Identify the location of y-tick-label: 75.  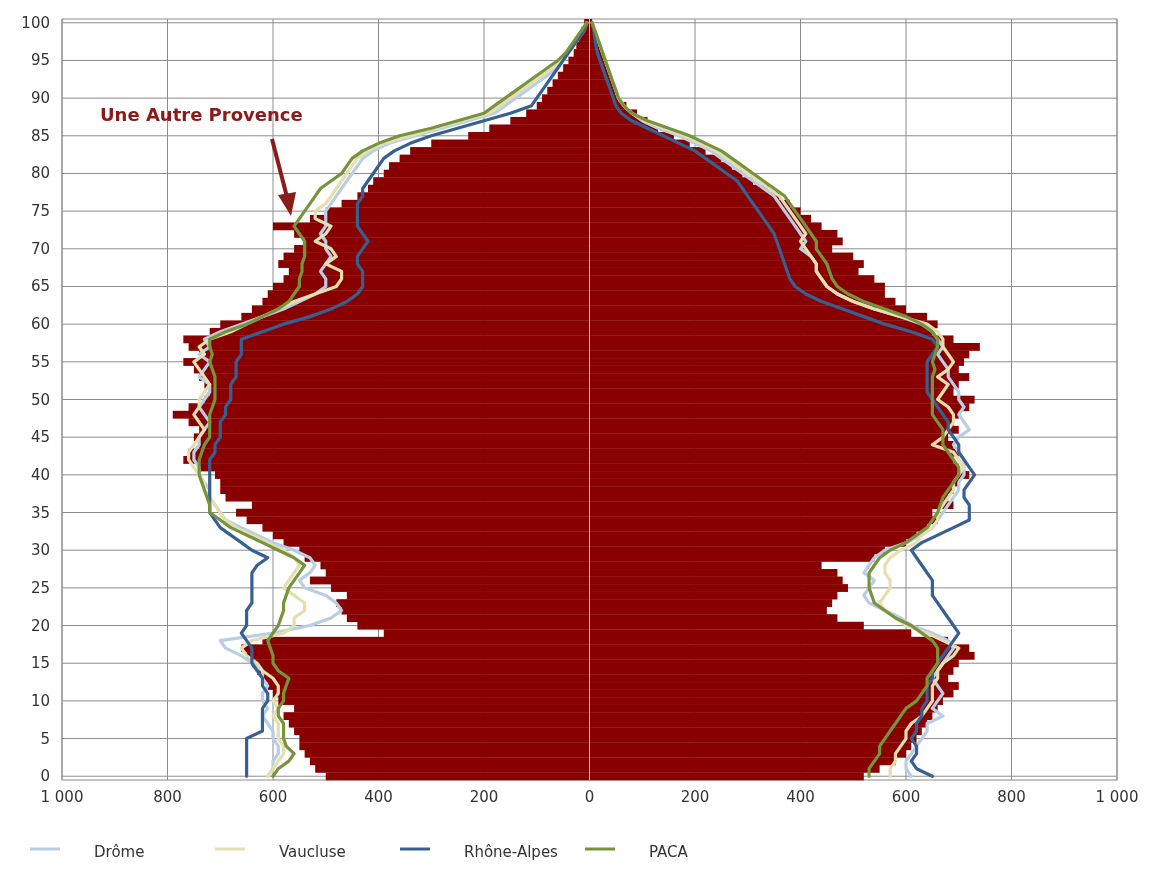
(40, 211).